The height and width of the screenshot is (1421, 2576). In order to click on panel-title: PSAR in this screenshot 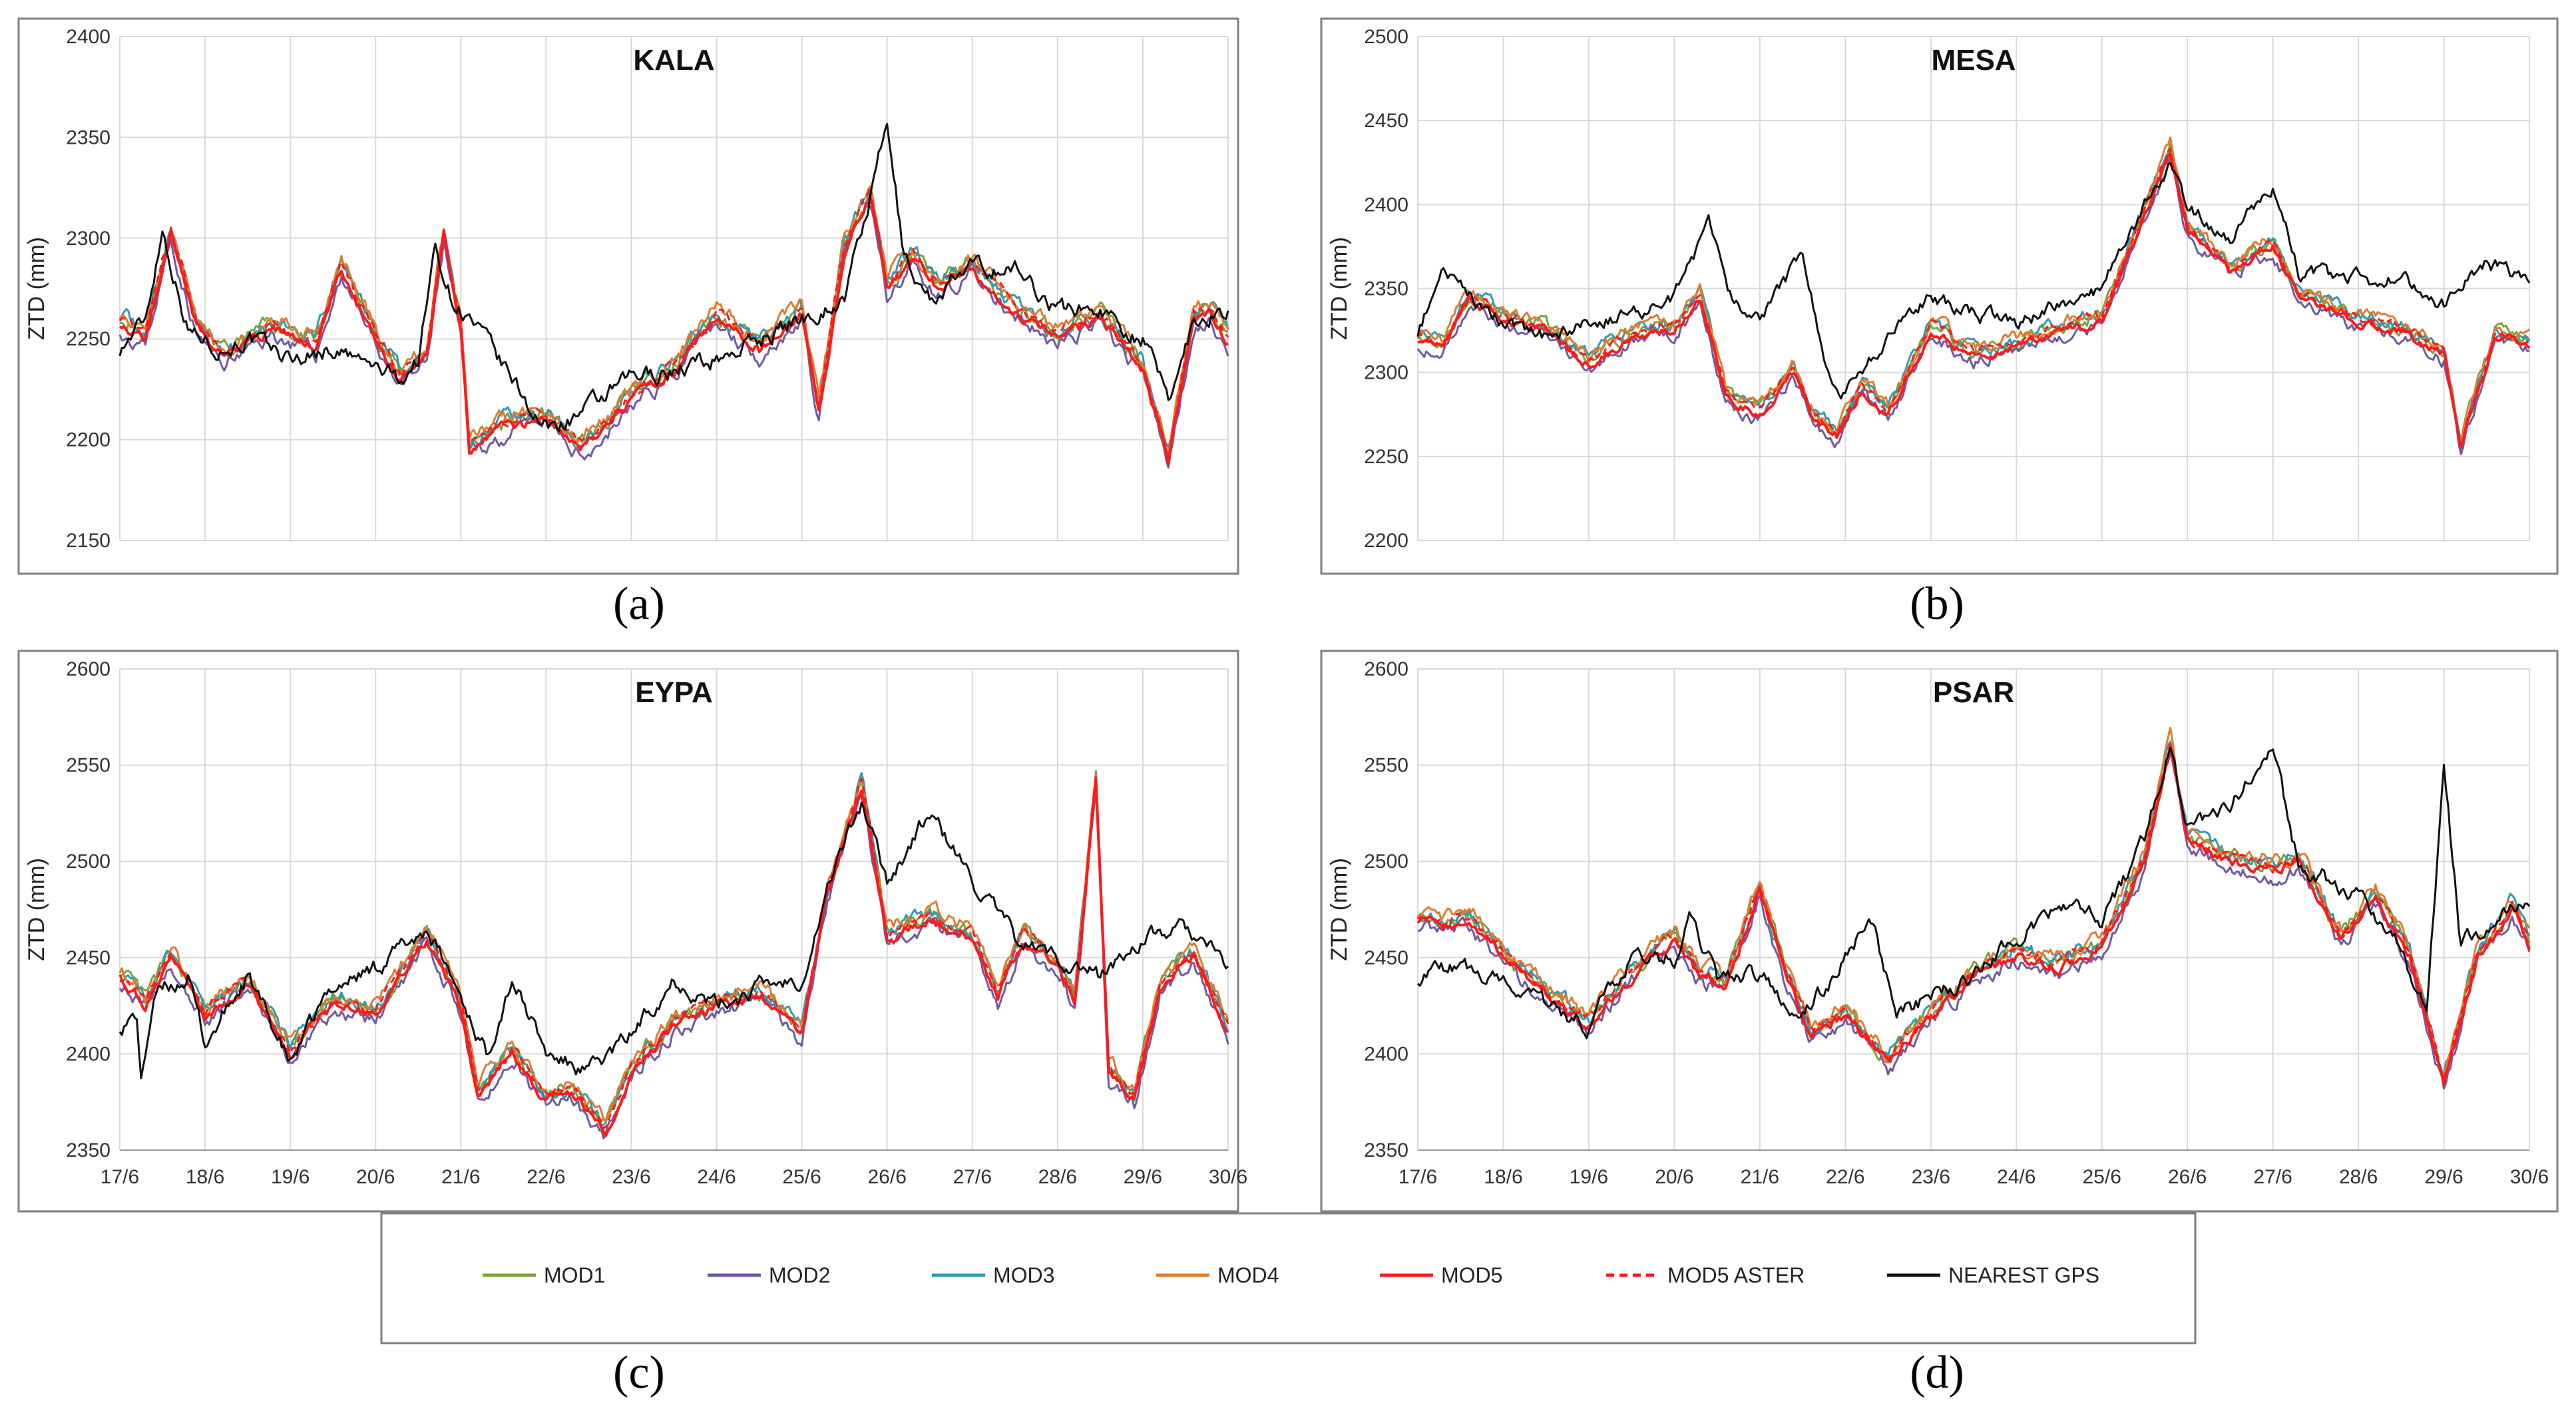, I will do `click(1973, 693)`.